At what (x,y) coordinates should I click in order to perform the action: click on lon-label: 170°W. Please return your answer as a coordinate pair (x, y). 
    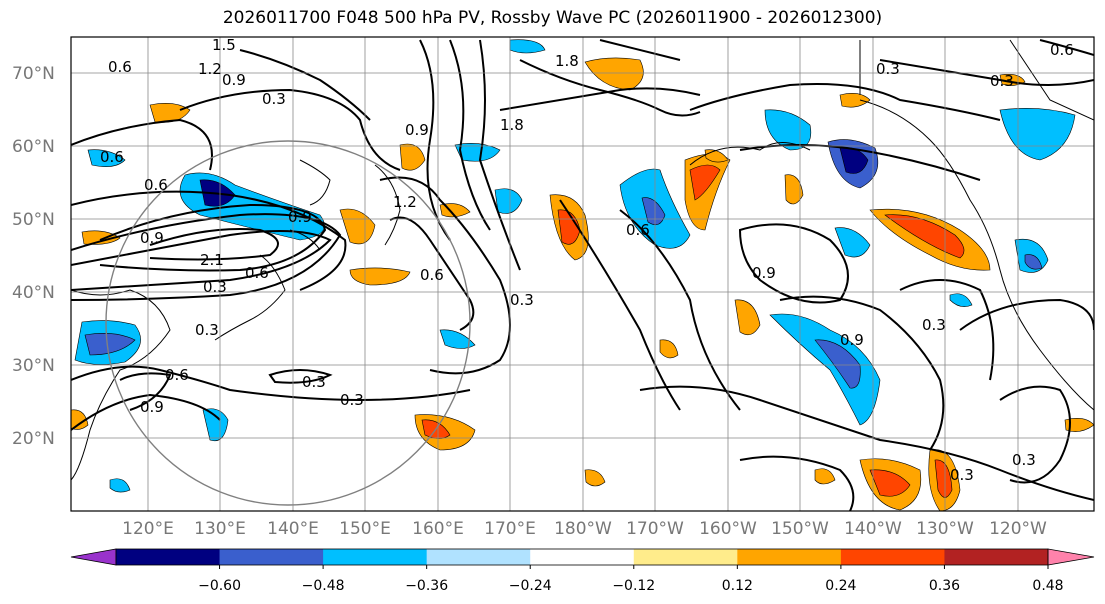
    Looking at the image, I should click on (655, 529).